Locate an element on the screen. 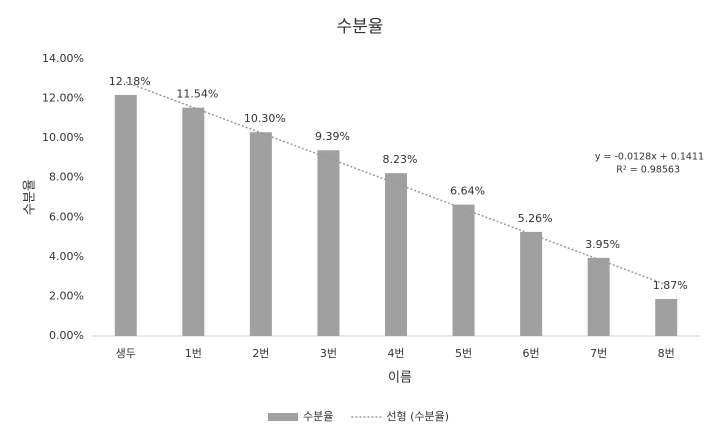 This screenshot has height=440, width=720. legend-label: 선형 (수분율) is located at coordinates (417, 416).